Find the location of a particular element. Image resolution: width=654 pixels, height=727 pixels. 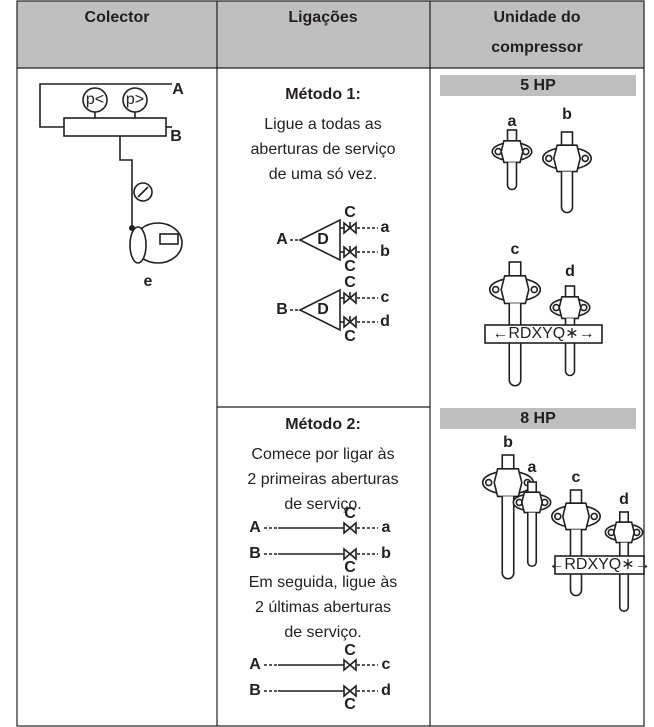

collector-label: B is located at coordinates (176, 136).